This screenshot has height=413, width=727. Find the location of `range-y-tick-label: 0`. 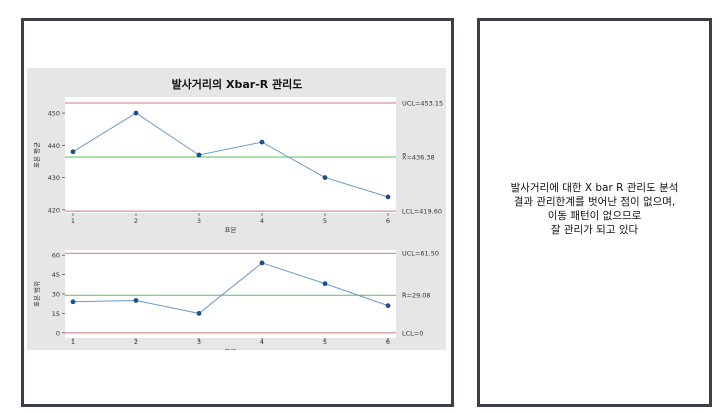

range-y-tick-label: 0 is located at coordinates (58, 333).